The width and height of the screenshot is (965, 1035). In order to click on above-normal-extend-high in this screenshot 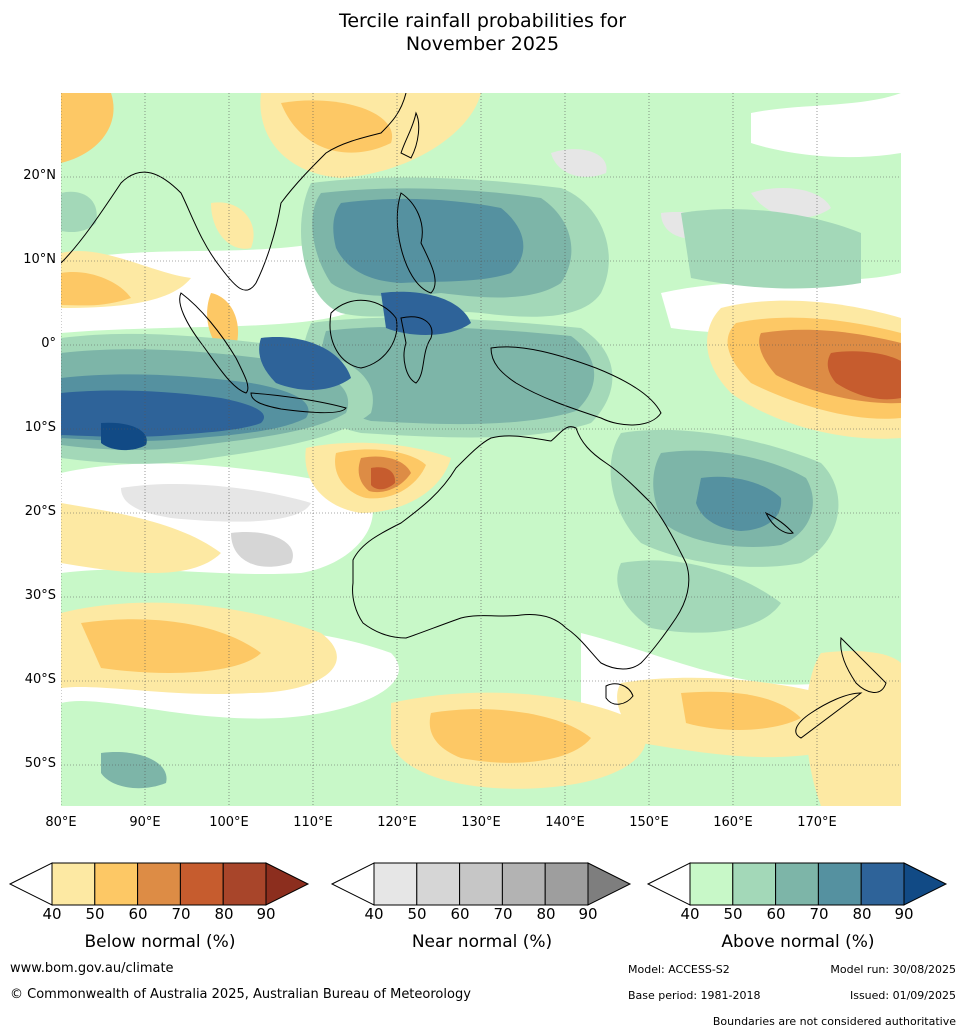, I will do `click(925, 884)`.